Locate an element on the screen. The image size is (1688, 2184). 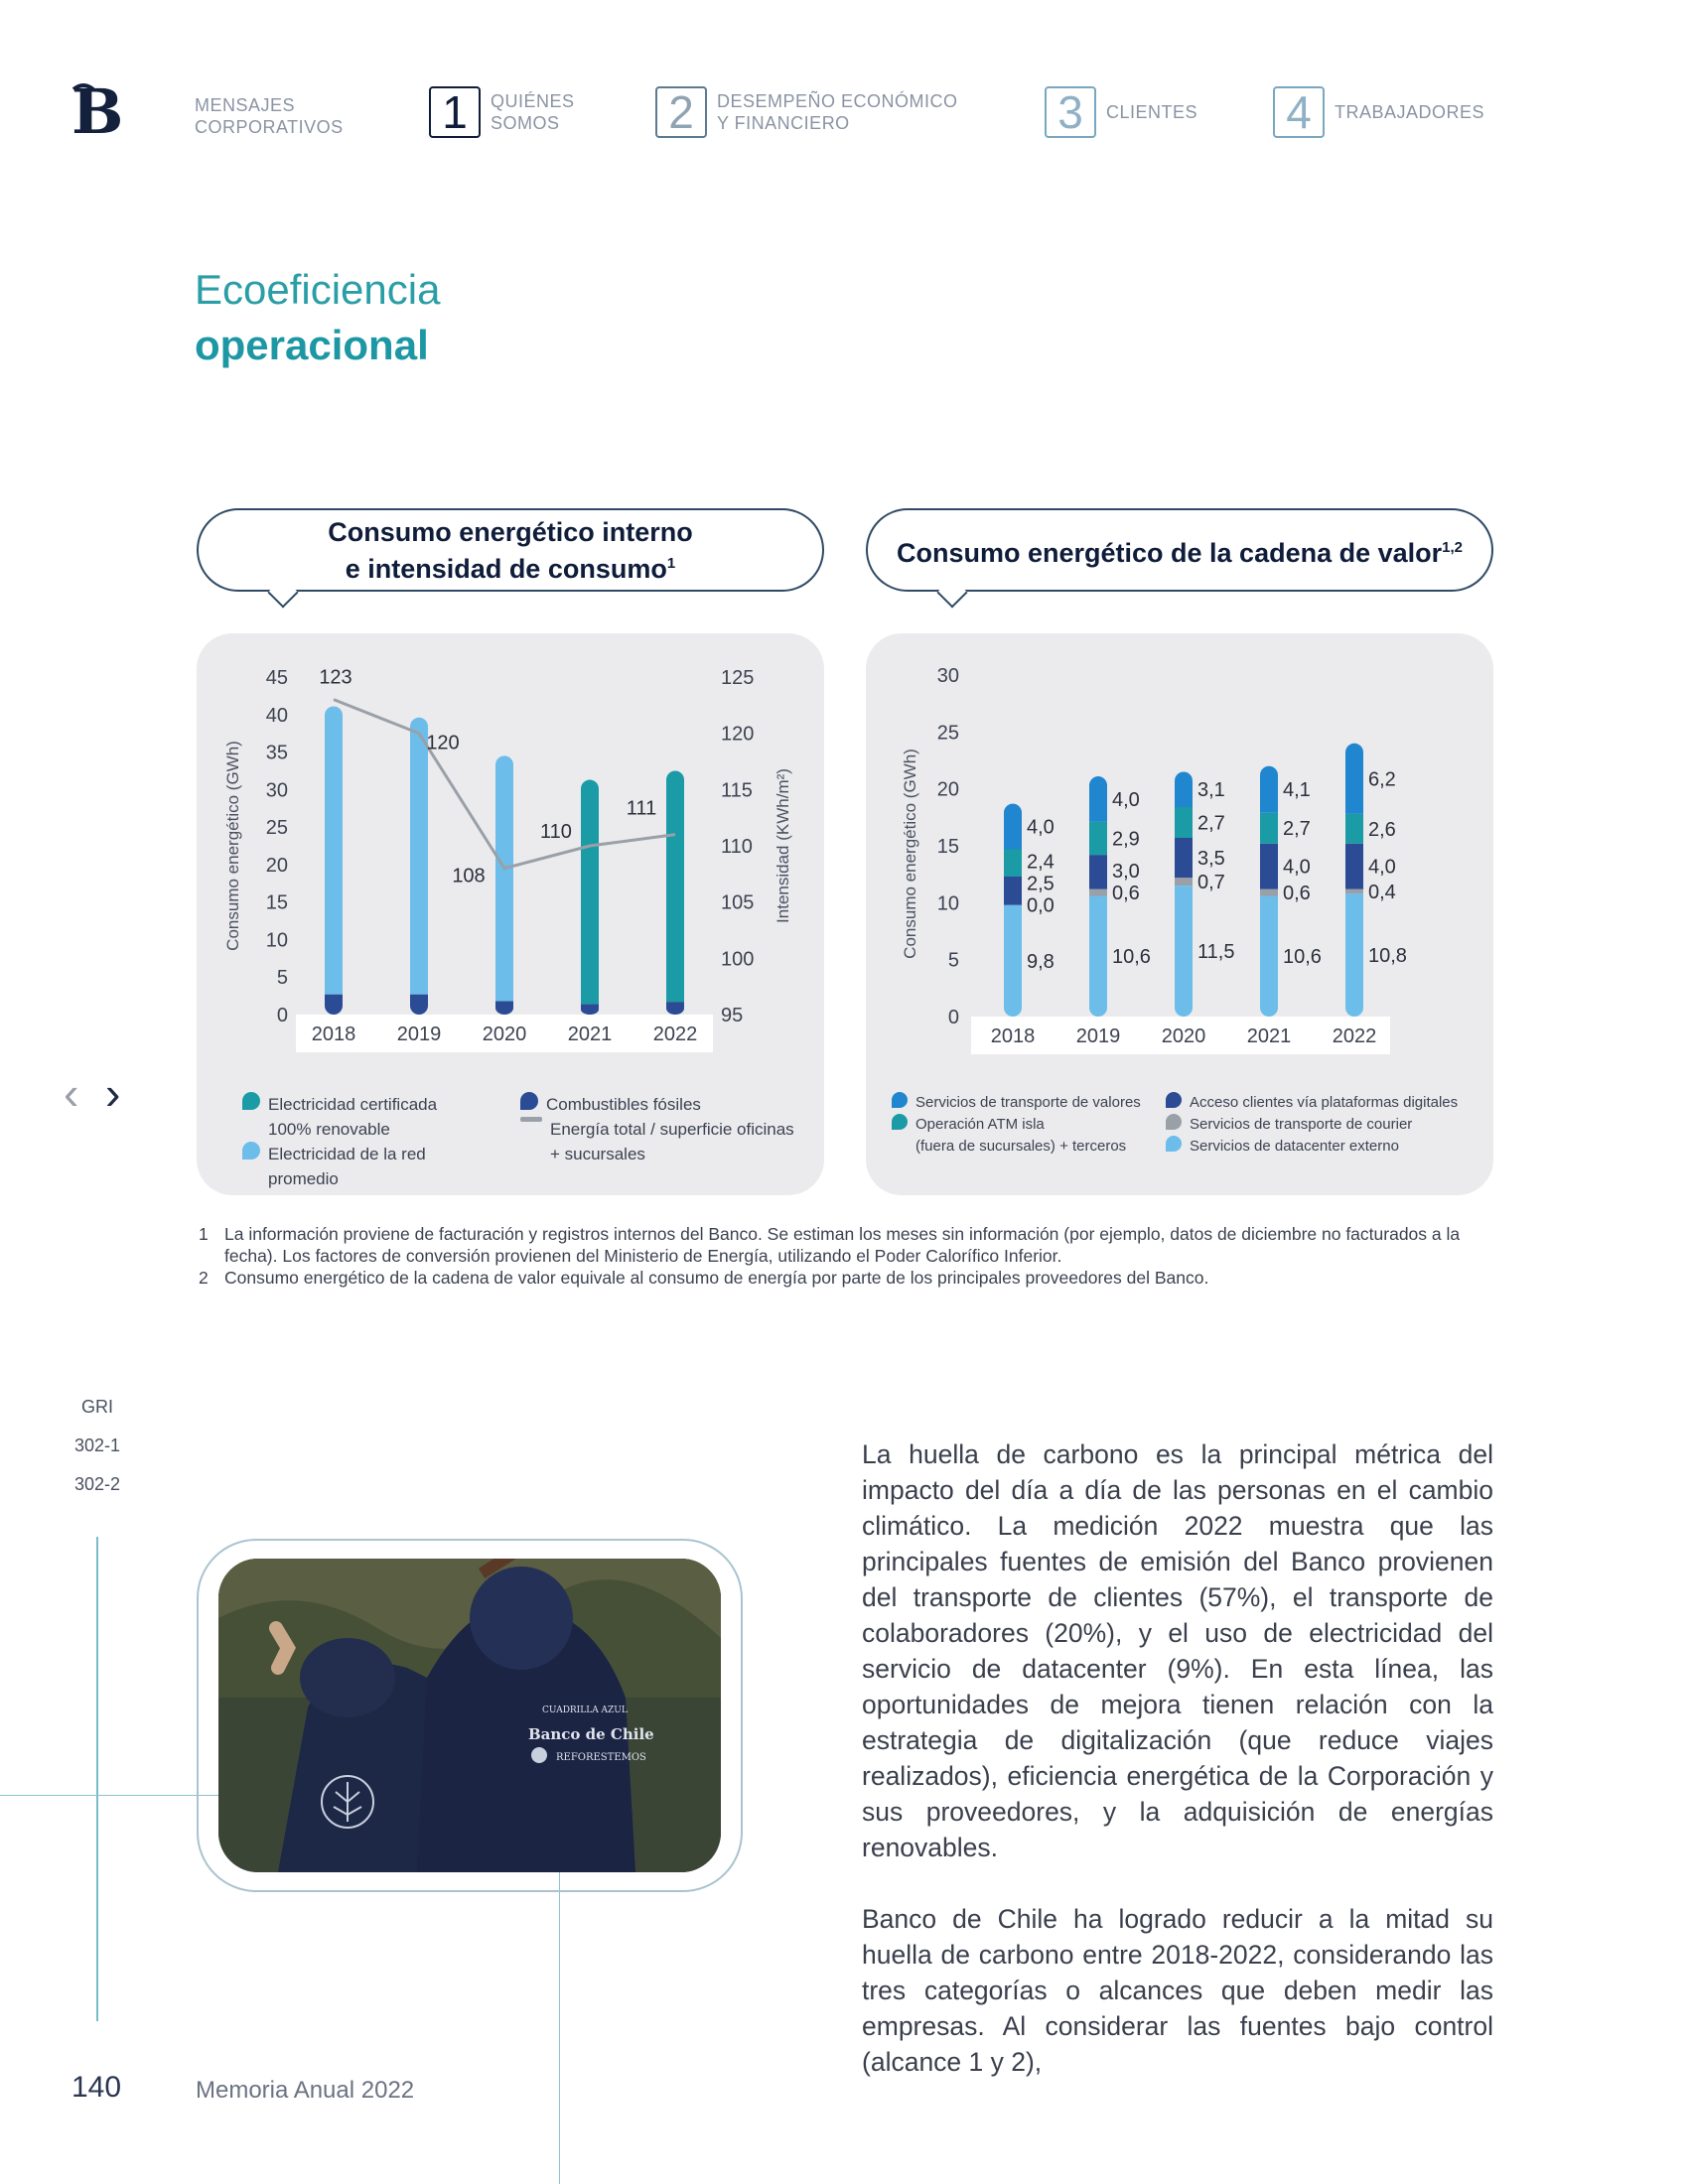
y-right-tick-label: 110 is located at coordinates (737, 847).